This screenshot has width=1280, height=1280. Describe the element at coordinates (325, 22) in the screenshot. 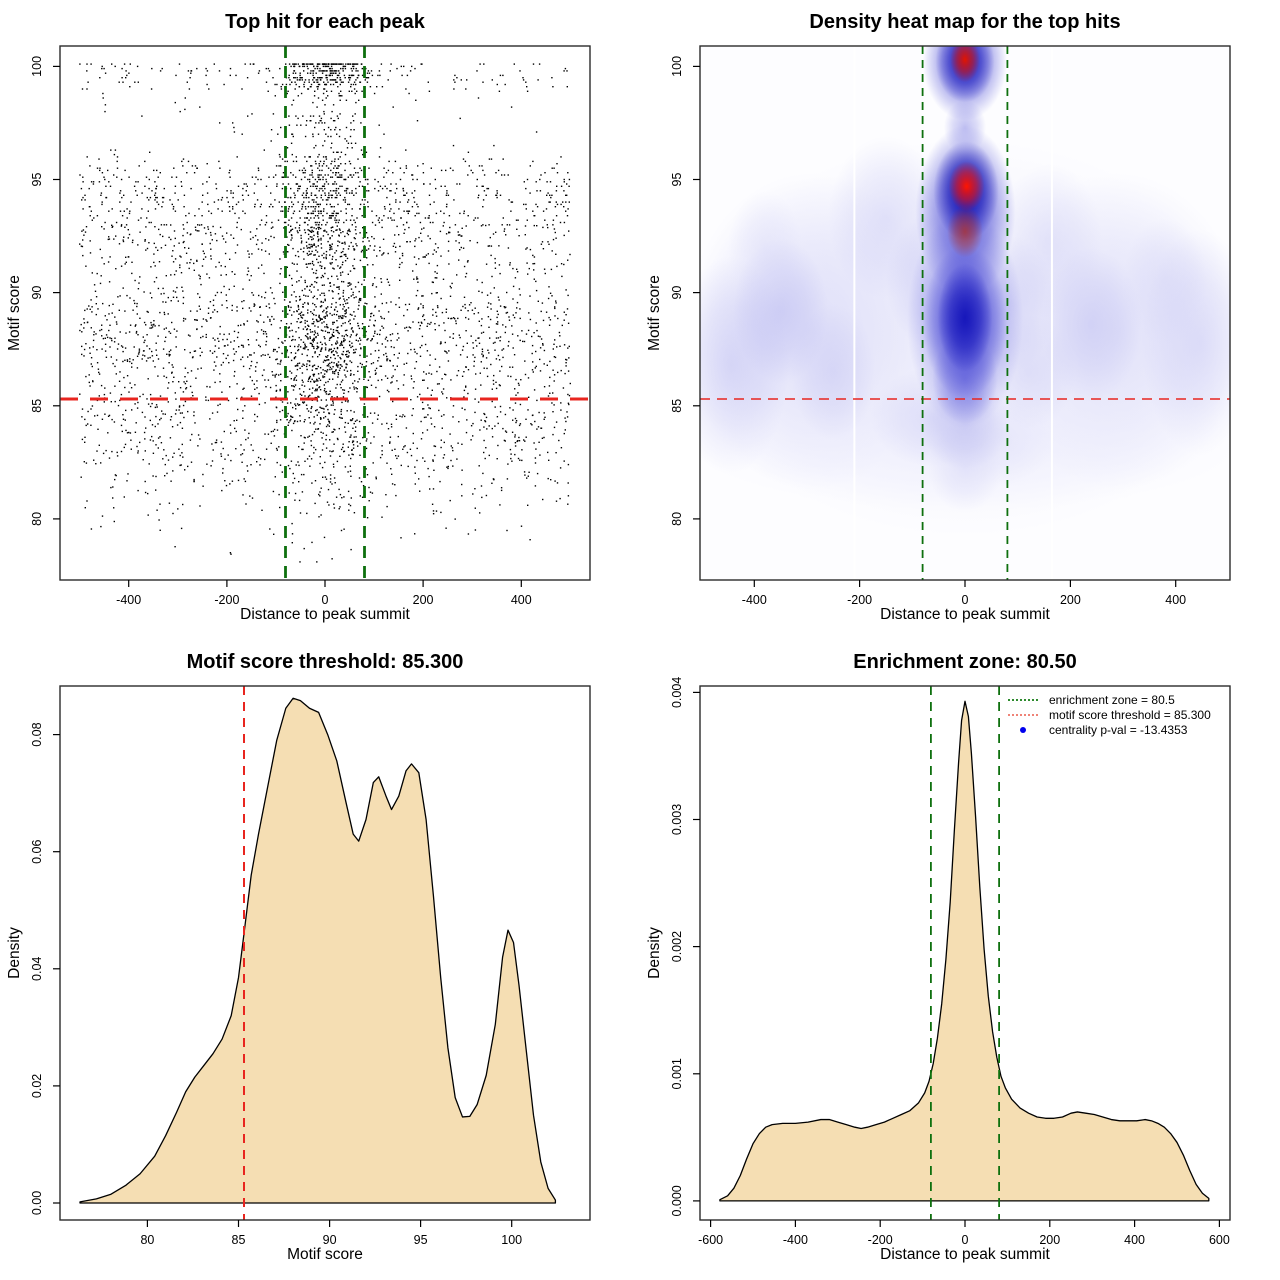

I see `chart-title: Top hit for each peak` at that location.